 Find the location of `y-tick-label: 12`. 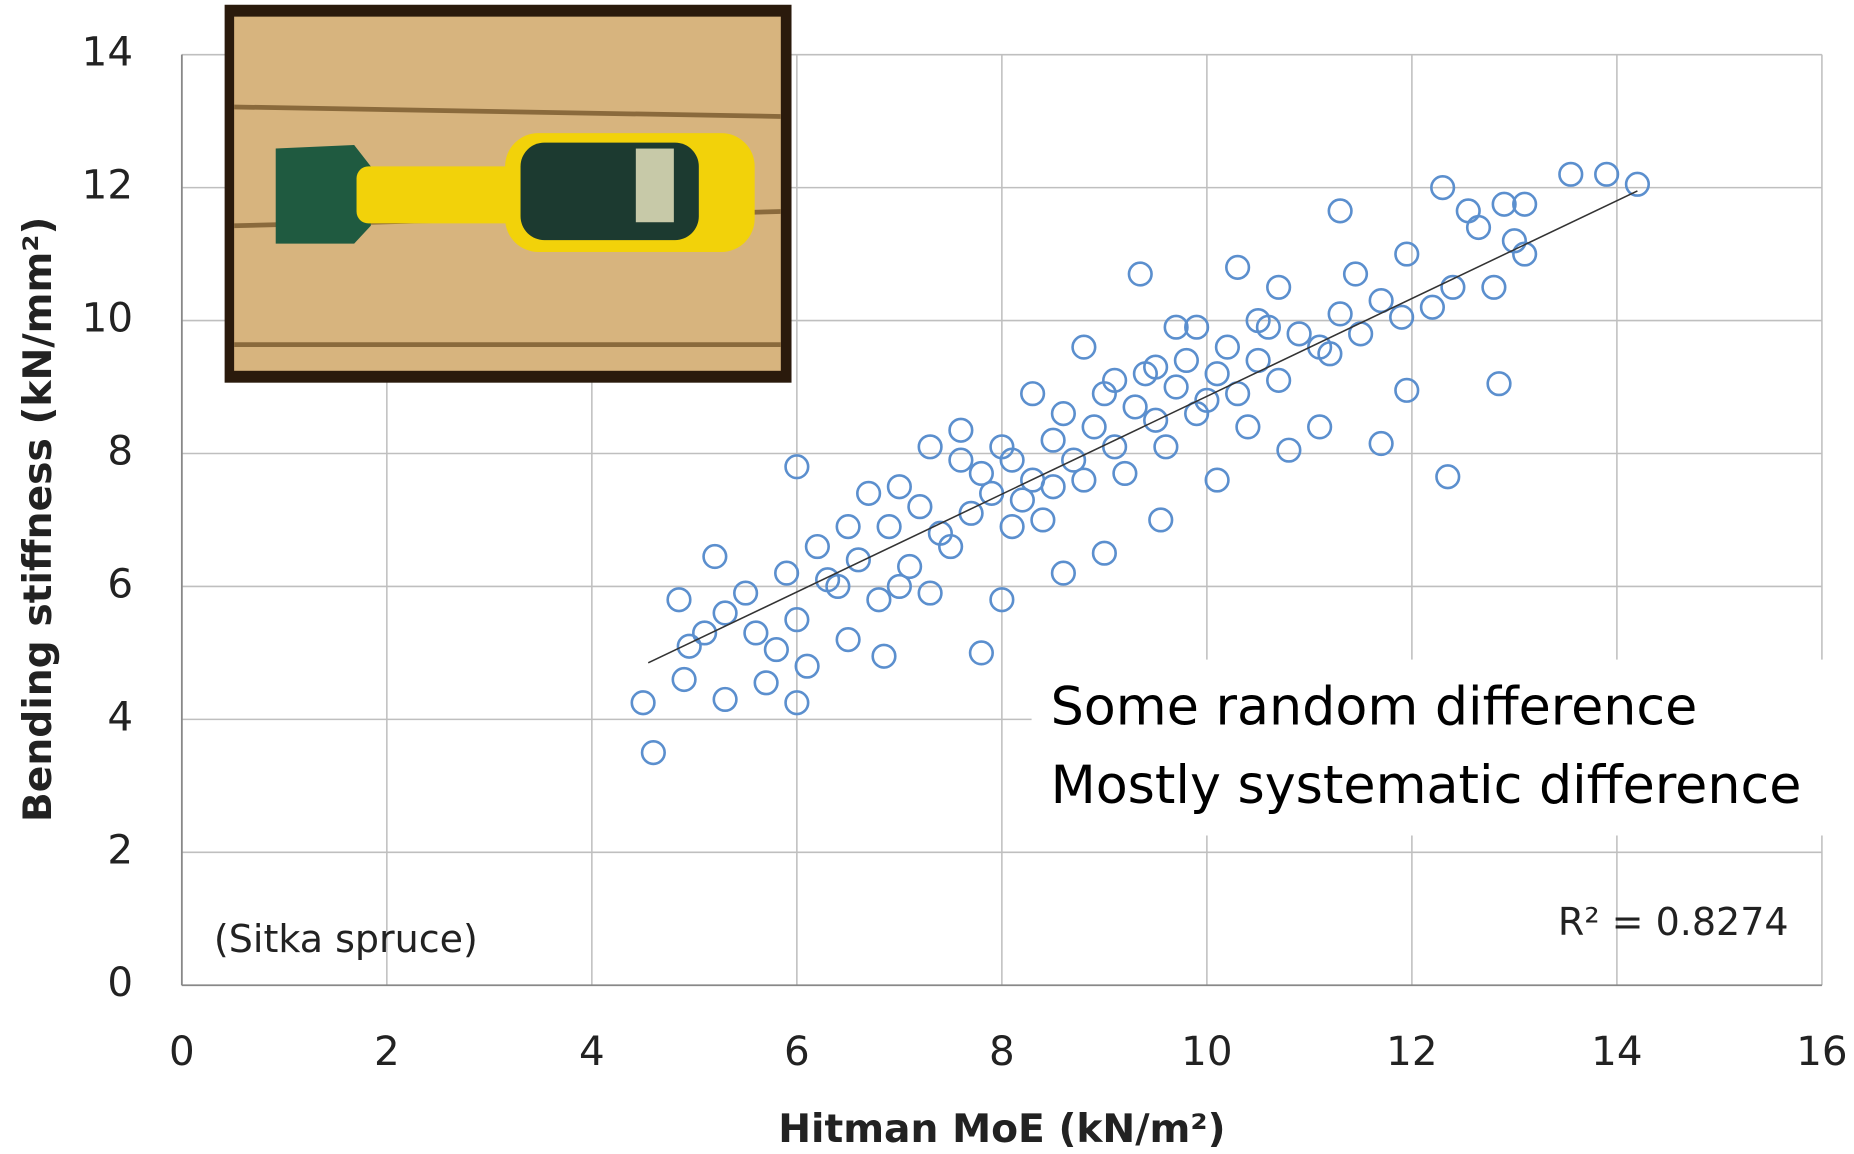

y-tick-label: 12 is located at coordinates (107, 185).